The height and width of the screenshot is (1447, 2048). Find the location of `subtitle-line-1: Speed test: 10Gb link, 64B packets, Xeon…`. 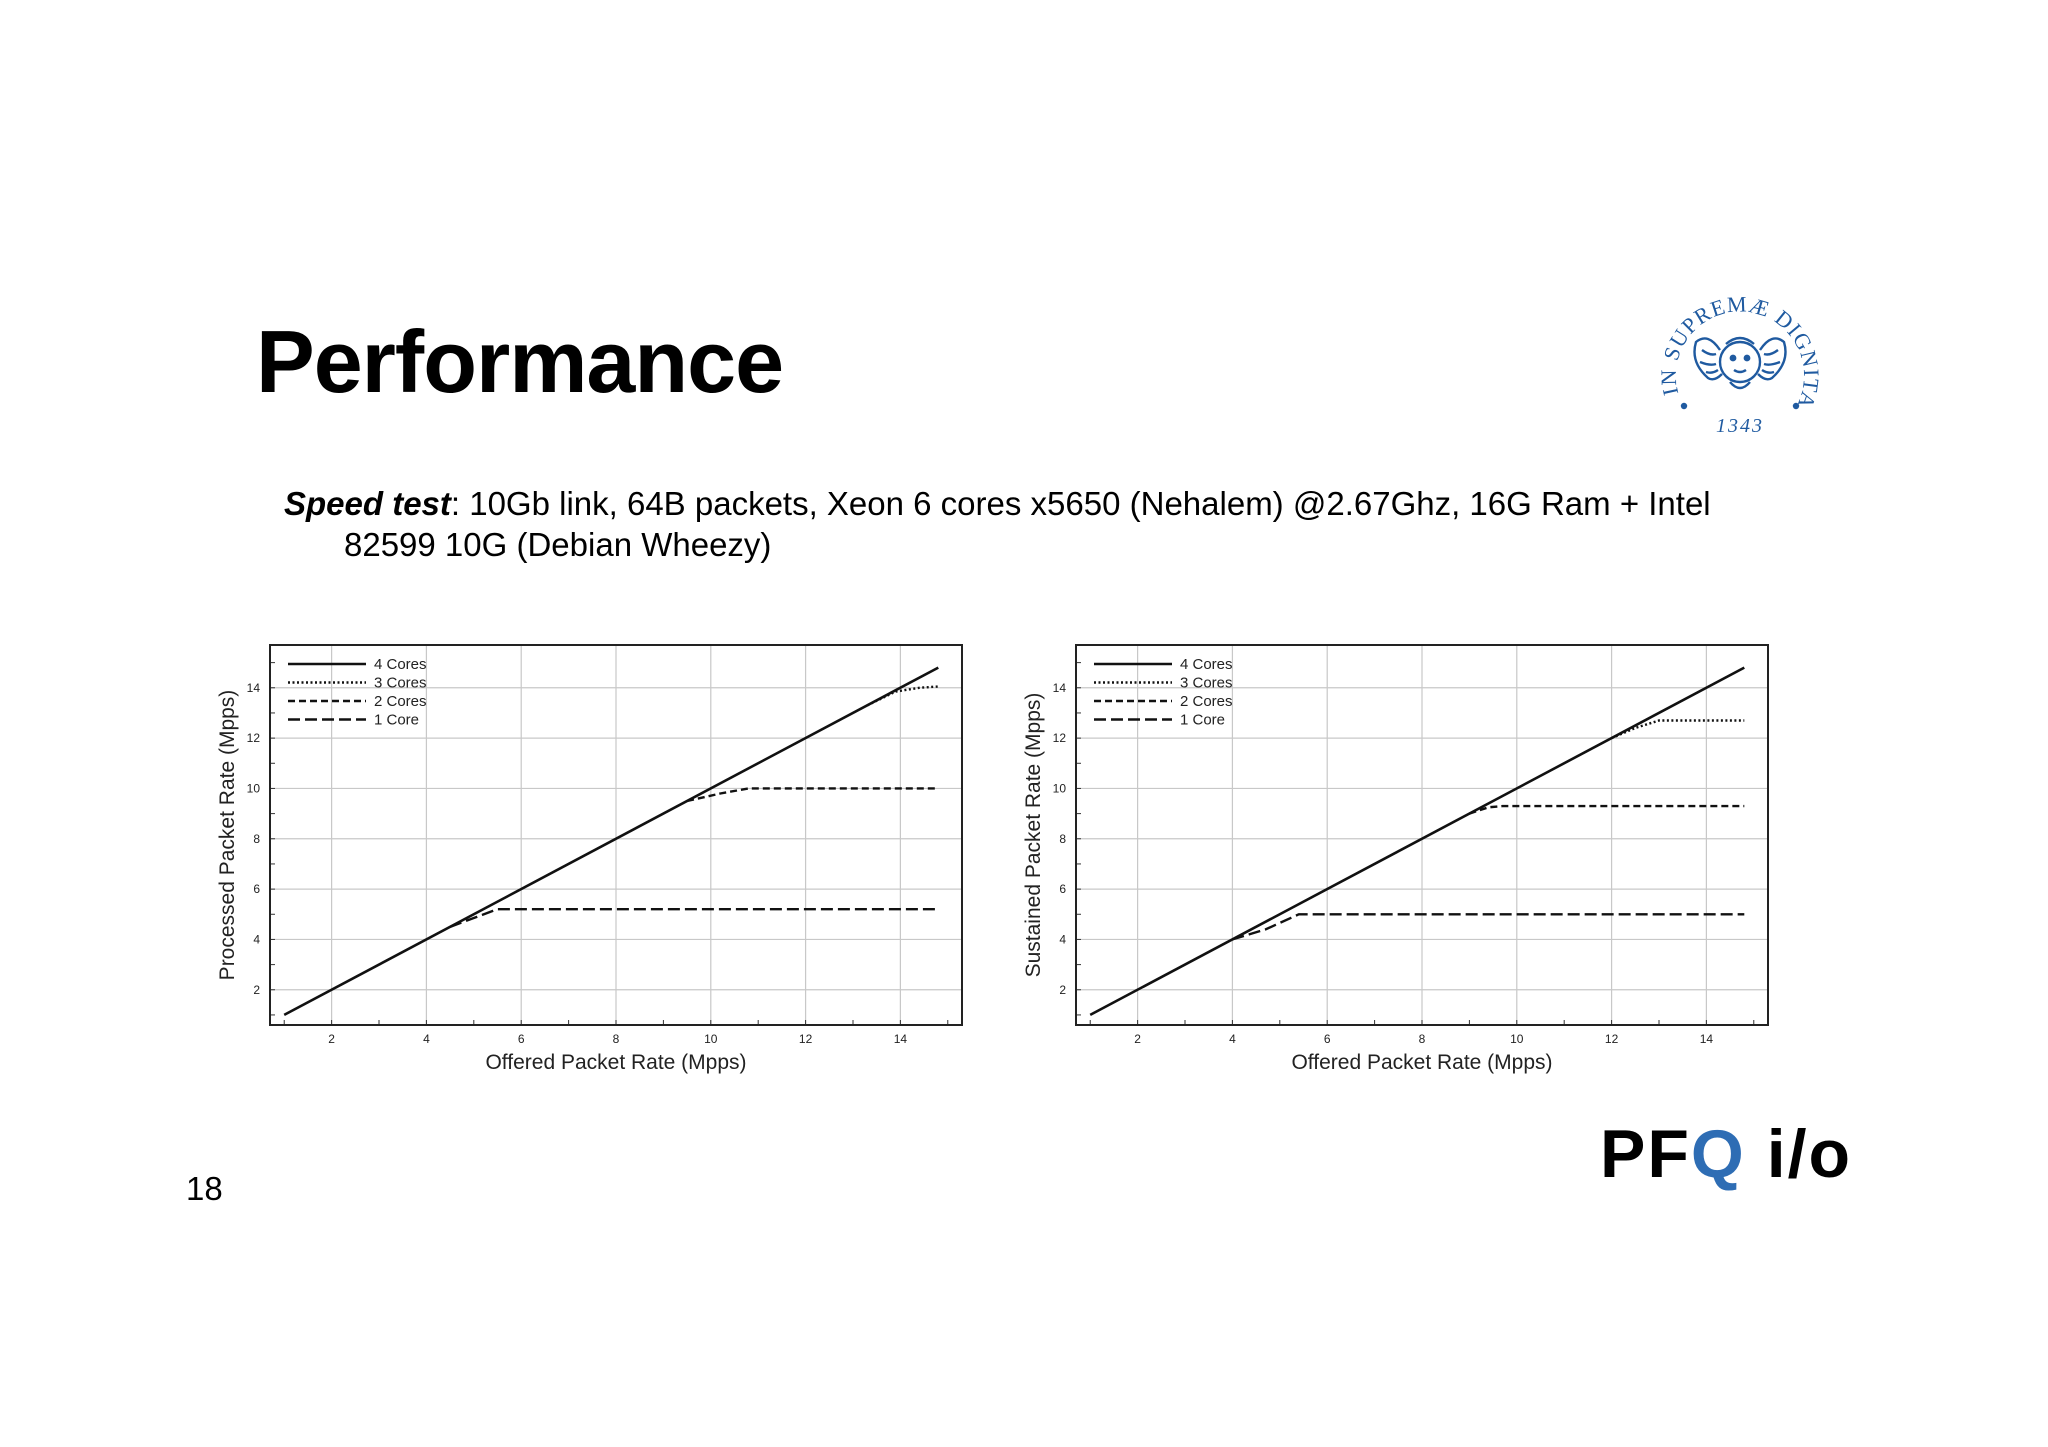

subtitle-line-1: Speed test: 10Gb link, 64B packets, Xeon… is located at coordinates (1064, 503).